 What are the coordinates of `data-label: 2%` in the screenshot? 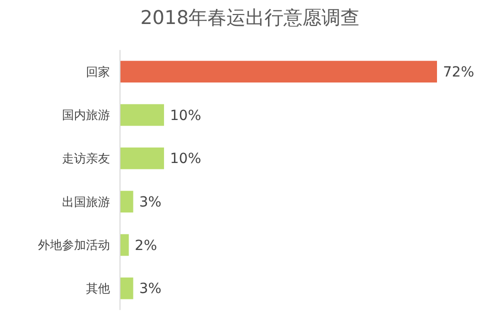 It's located at (146, 246).